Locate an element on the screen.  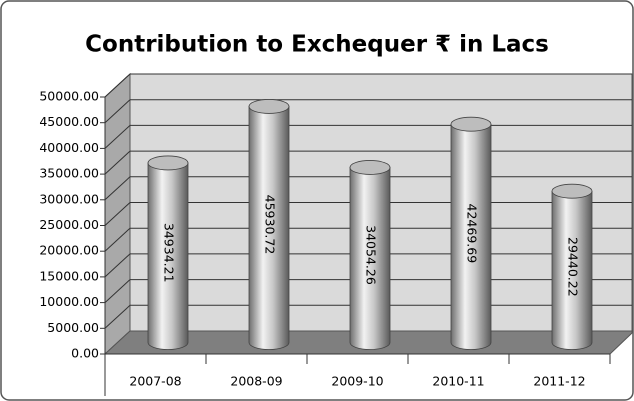
y-tick-label: 40000.00 is located at coordinates (69, 147).